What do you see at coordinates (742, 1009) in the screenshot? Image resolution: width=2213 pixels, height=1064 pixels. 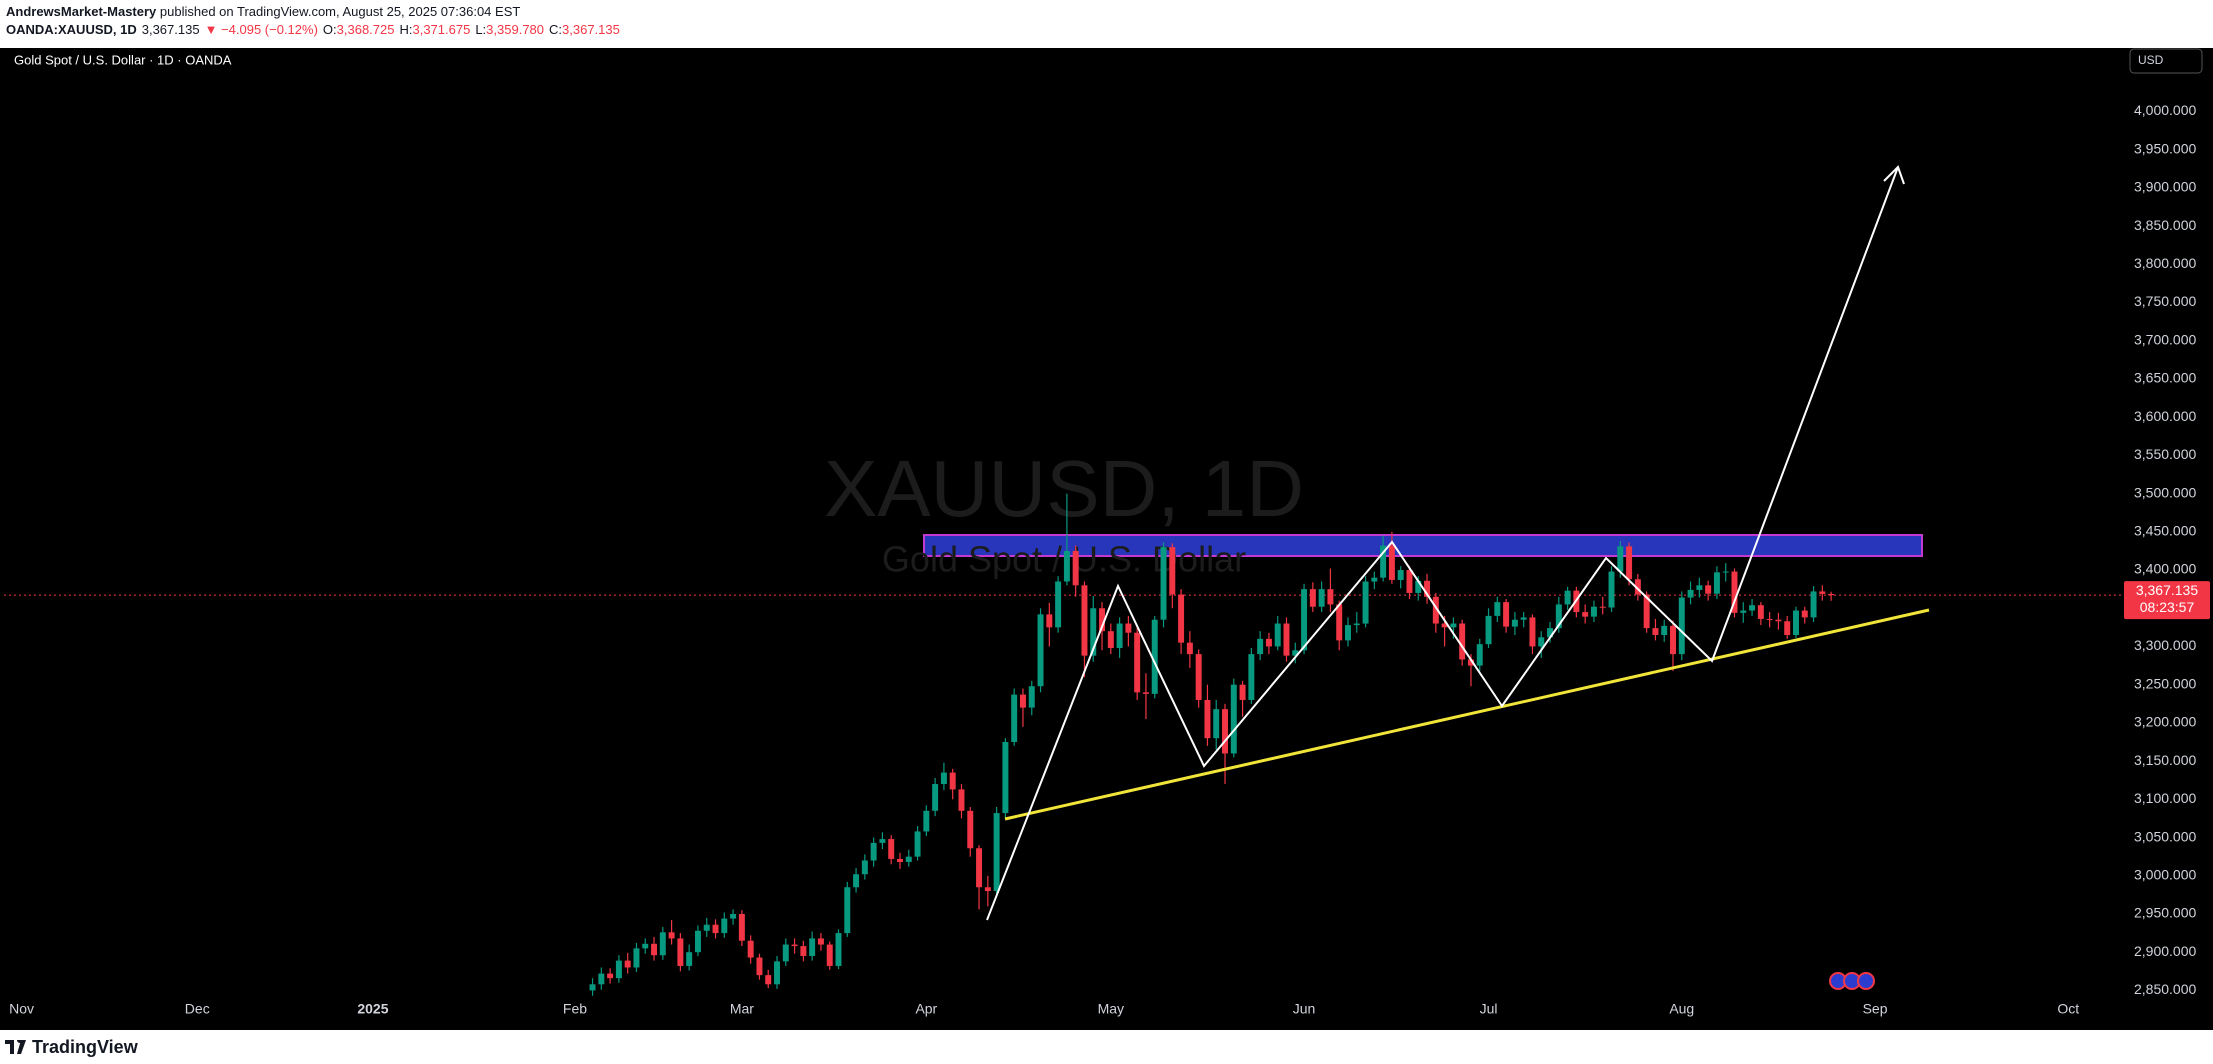 I see `x-tick-label: Mar` at bounding box center [742, 1009].